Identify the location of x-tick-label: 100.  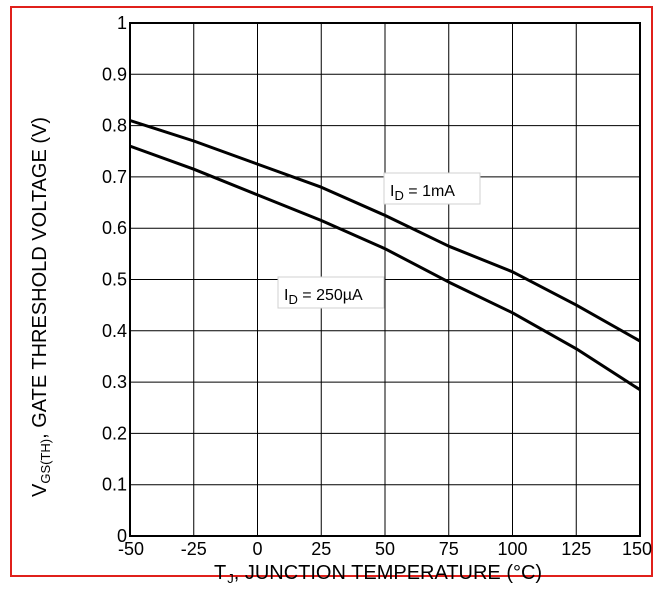
(512, 549).